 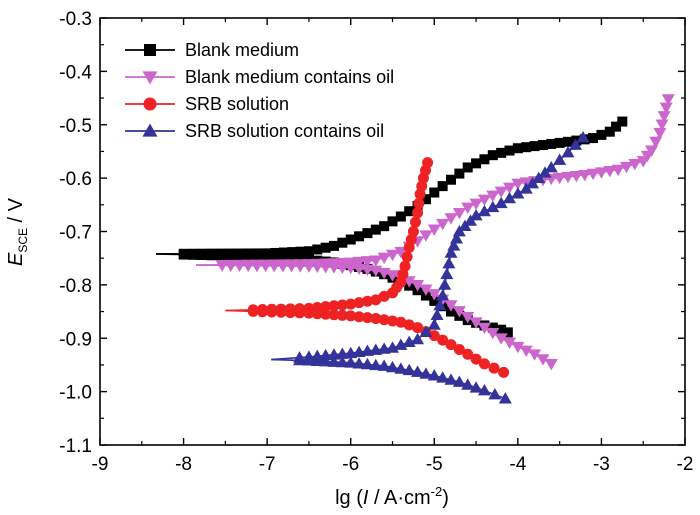 I want to click on legend-label: Blank medium contains oil, so click(x=289, y=77).